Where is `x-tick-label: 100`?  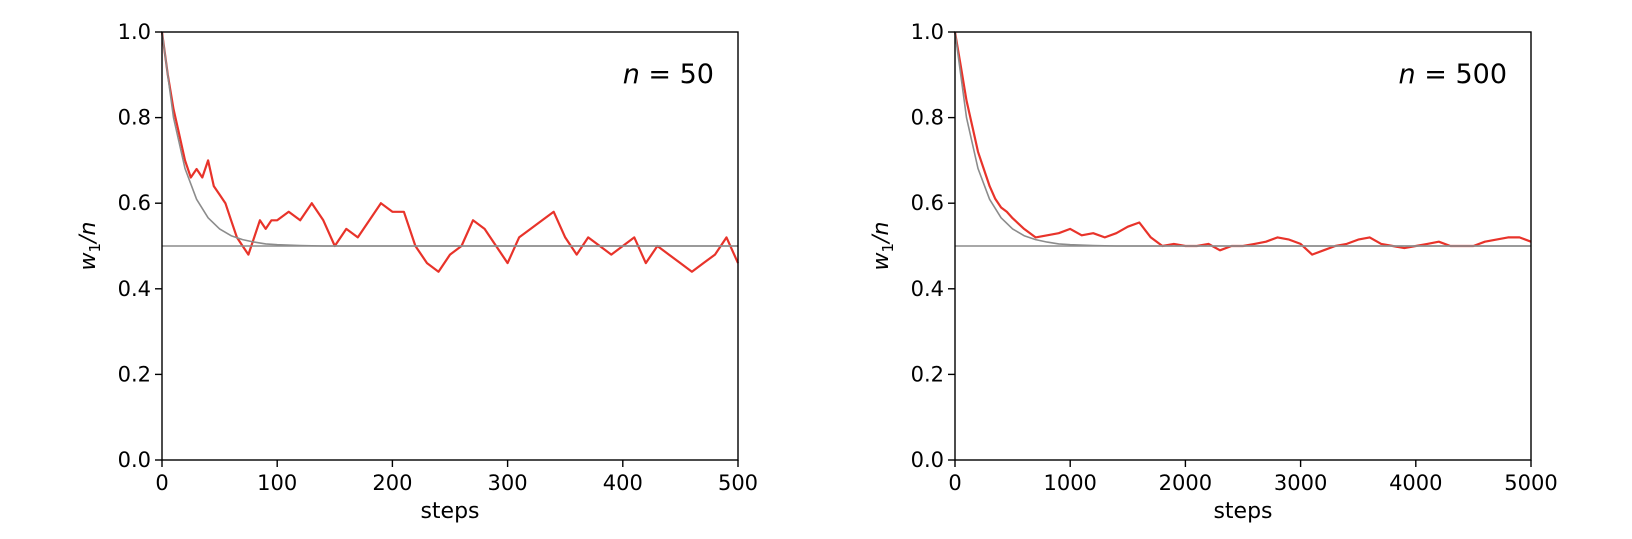 x-tick-label: 100 is located at coordinates (277, 483).